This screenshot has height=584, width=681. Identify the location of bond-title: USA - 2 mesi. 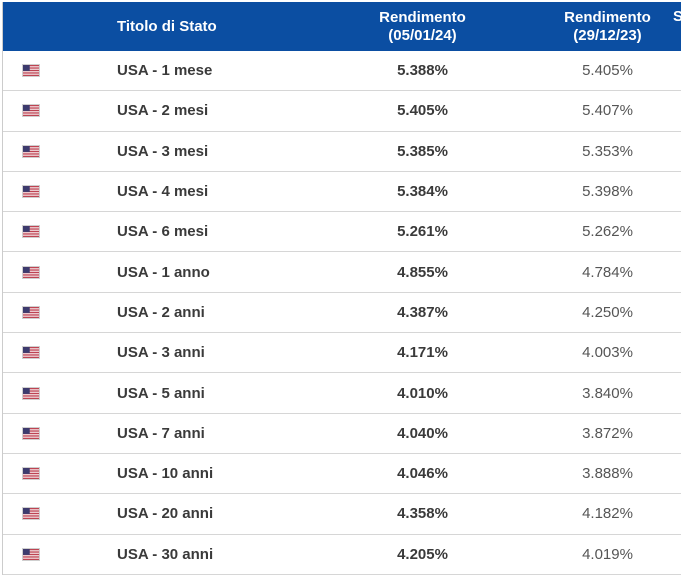
(163, 111).